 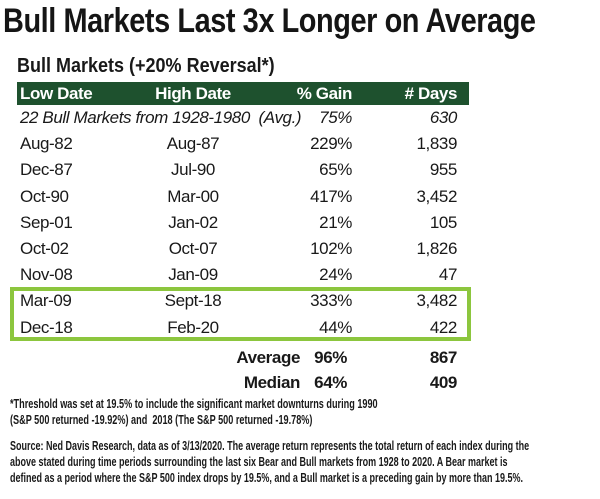 I want to click on gain-cell: 44%, so click(x=335, y=327).